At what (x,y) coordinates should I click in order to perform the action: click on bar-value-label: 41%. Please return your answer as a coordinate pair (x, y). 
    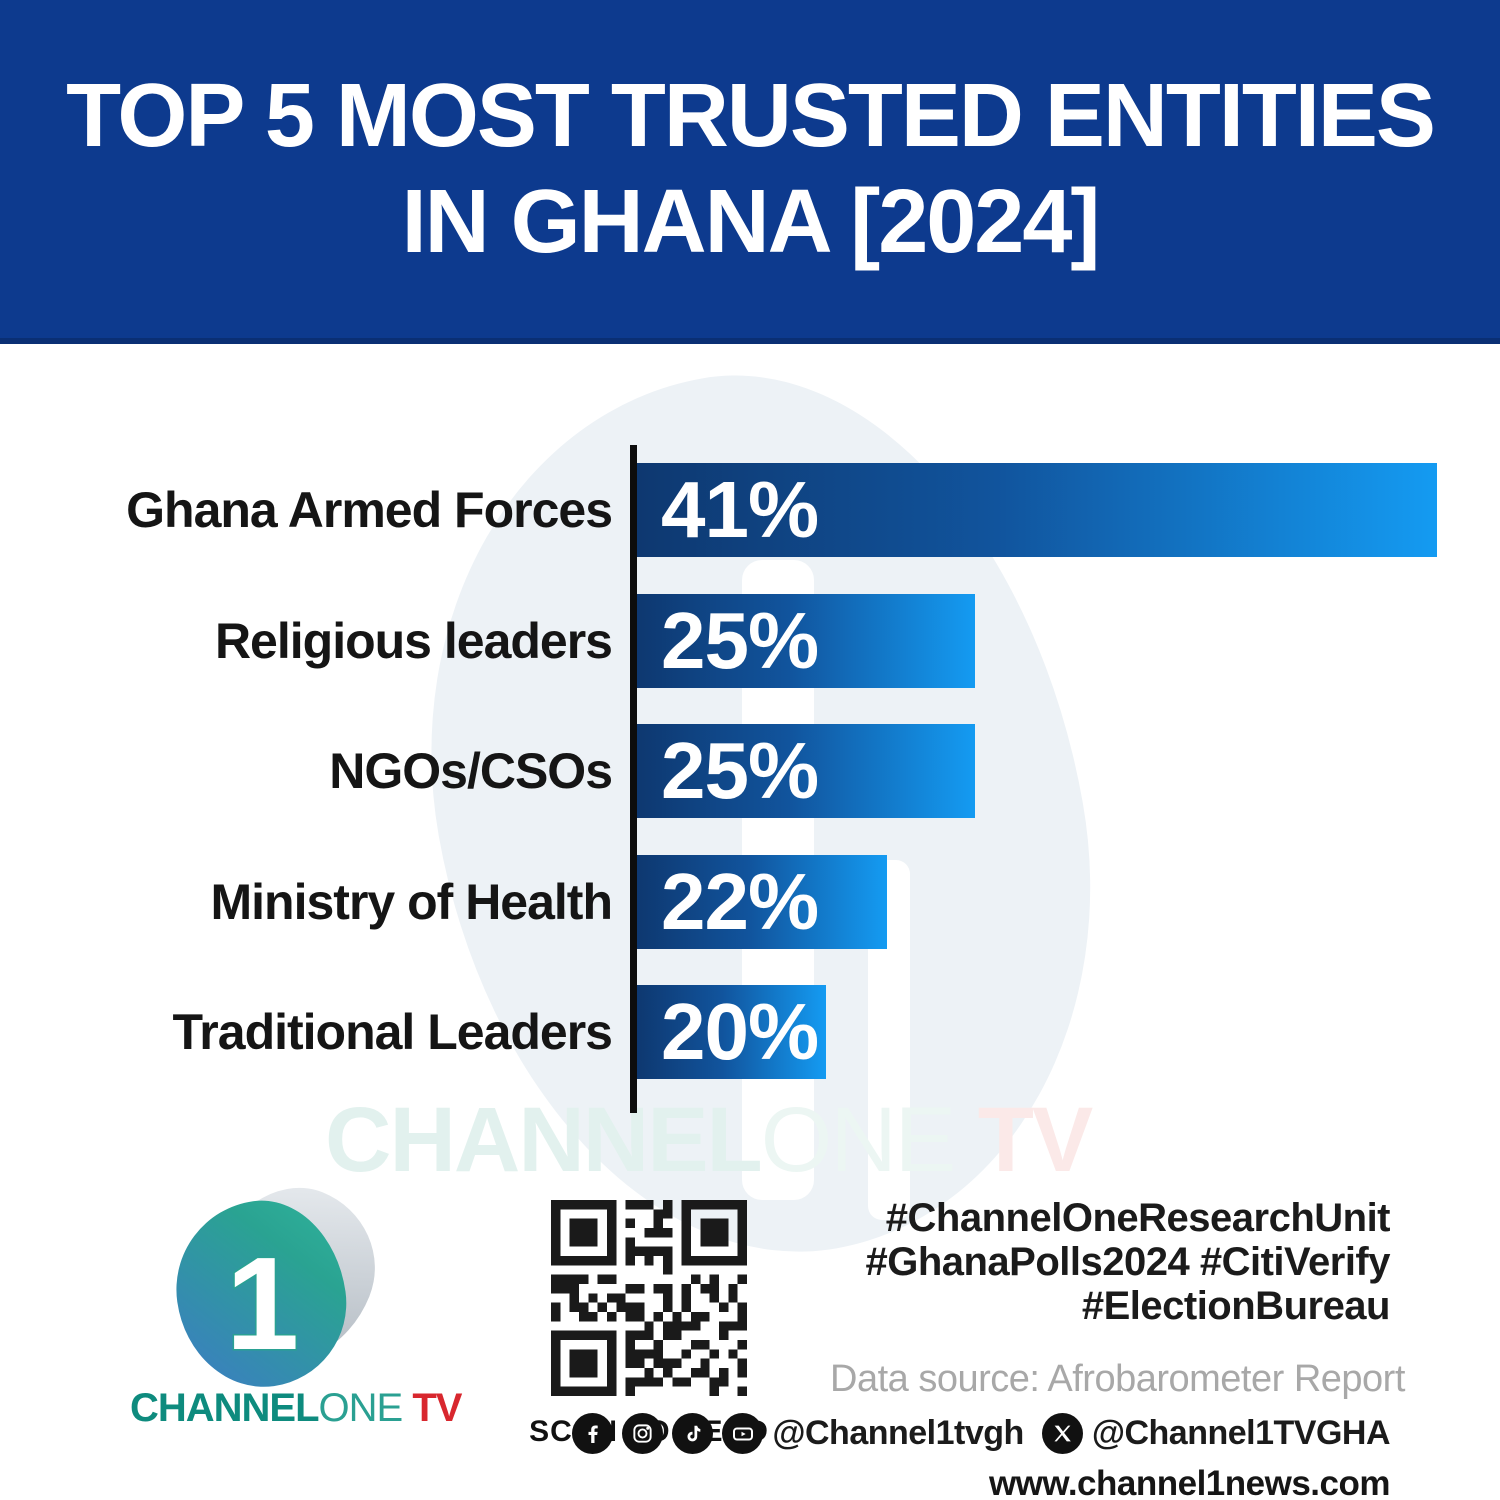
    Looking at the image, I should click on (740, 509).